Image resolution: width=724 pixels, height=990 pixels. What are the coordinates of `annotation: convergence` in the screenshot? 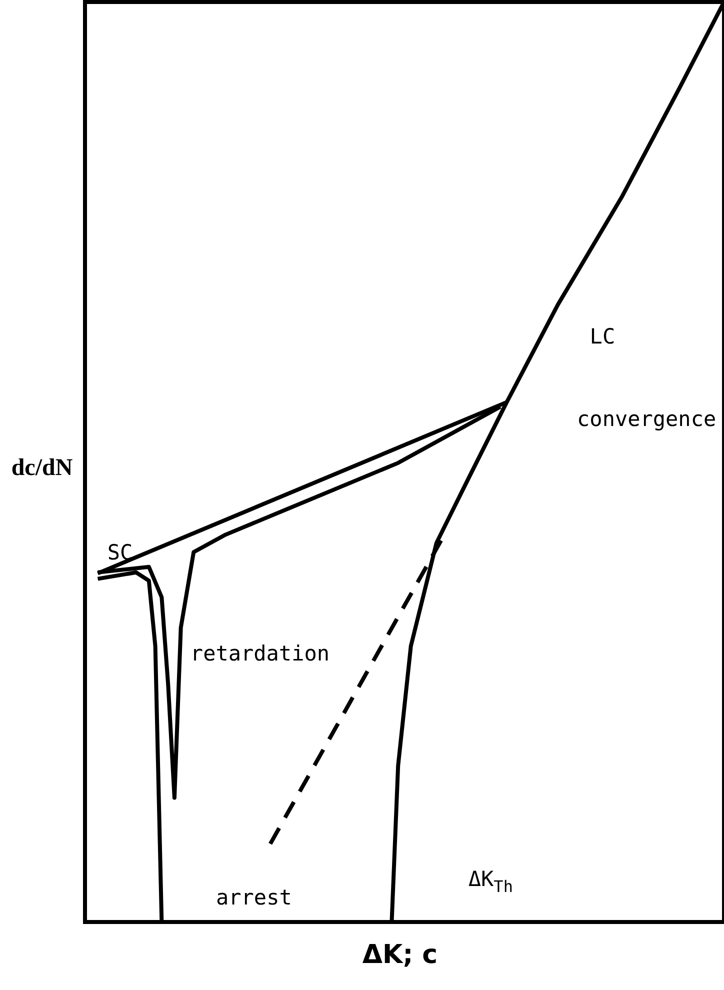 It's located at (646, 419).